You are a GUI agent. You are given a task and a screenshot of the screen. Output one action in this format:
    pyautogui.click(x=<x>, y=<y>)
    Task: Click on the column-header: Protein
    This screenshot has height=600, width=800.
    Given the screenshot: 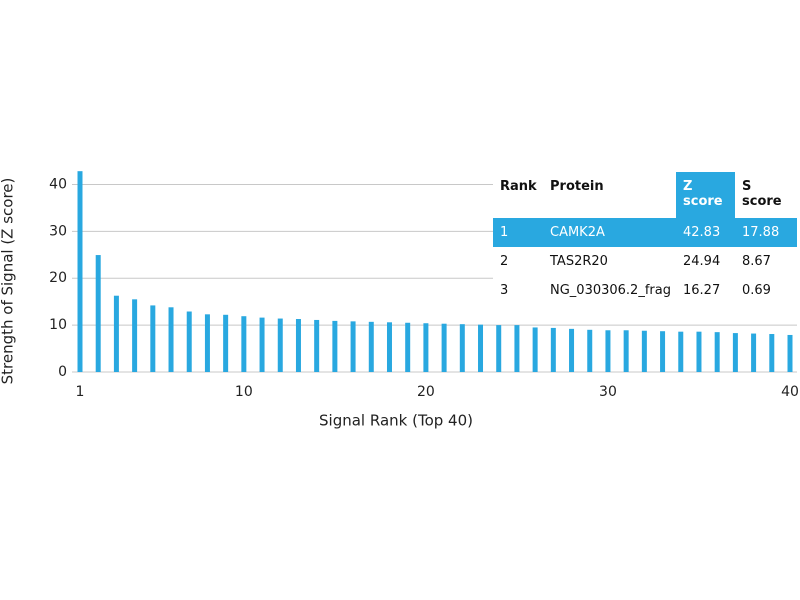 What is the action you would take?
    pyautogui.click(x=577, y=186)
    